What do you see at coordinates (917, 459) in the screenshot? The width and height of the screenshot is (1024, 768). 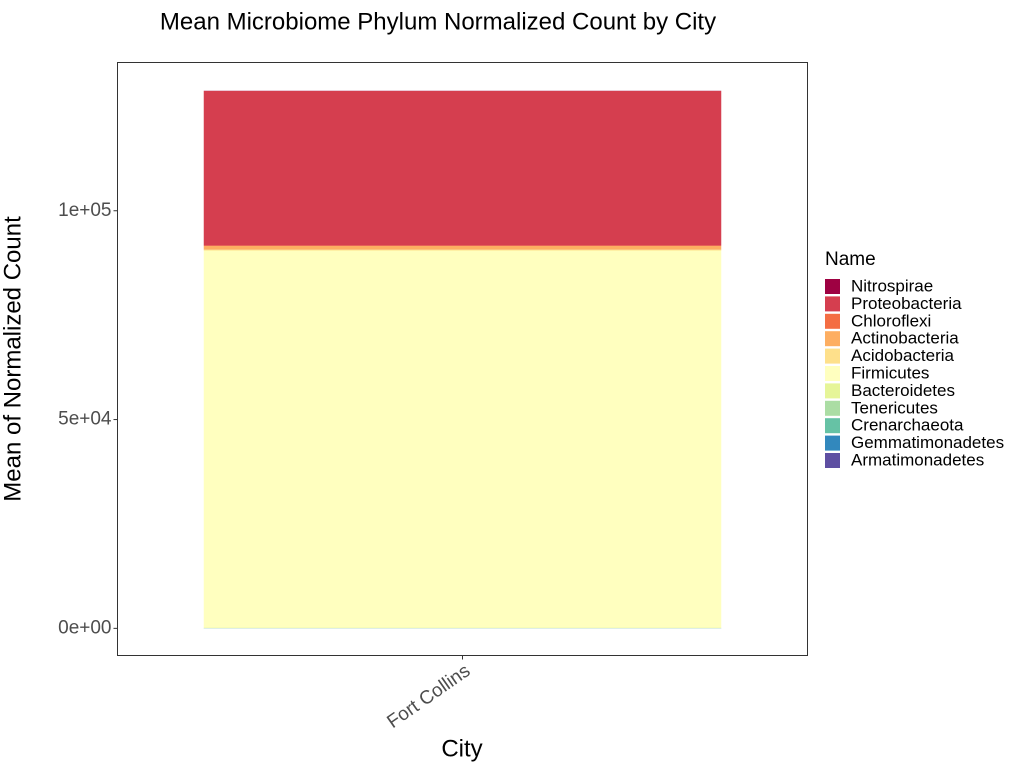 I see `legend-label-armatimonadetes: Armatimonadetes` at bounding box center [917, 459].